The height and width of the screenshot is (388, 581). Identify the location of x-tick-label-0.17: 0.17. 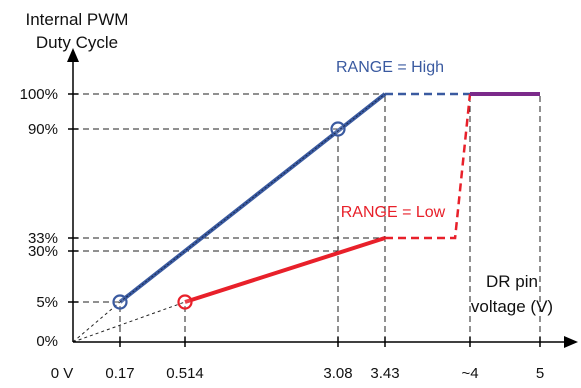
(119, 373).